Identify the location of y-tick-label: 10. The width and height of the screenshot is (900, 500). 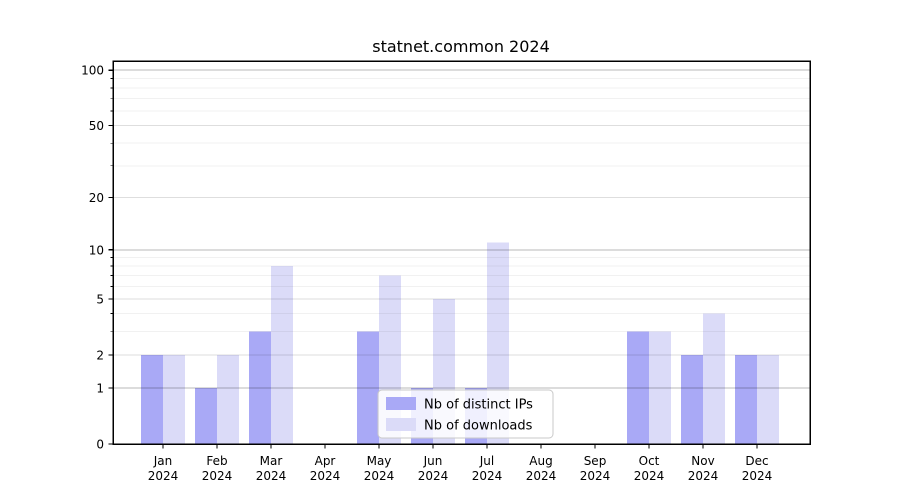
(96, 250).